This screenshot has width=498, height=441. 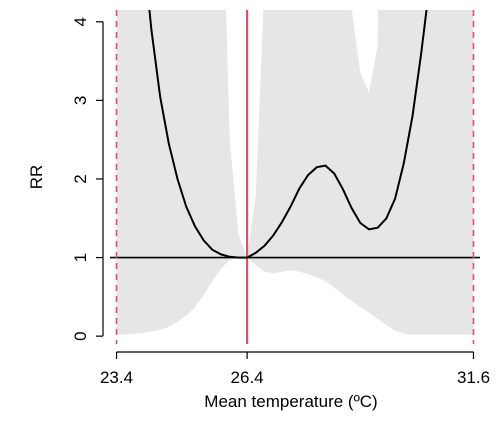 I want to click on x-tick-label-2: 31.6, so click(x=473, y=377).